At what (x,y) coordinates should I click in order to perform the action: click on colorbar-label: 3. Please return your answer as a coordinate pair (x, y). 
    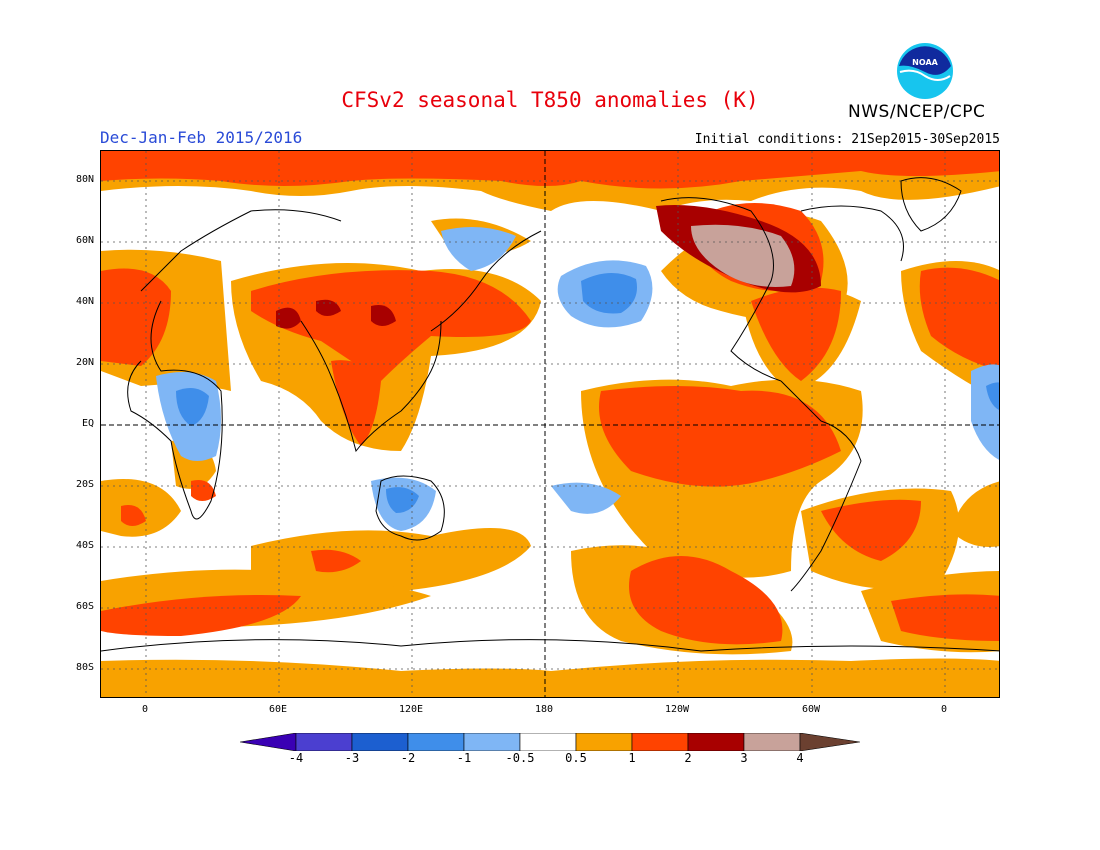
    Looking at the image, I should click on (744, 758).